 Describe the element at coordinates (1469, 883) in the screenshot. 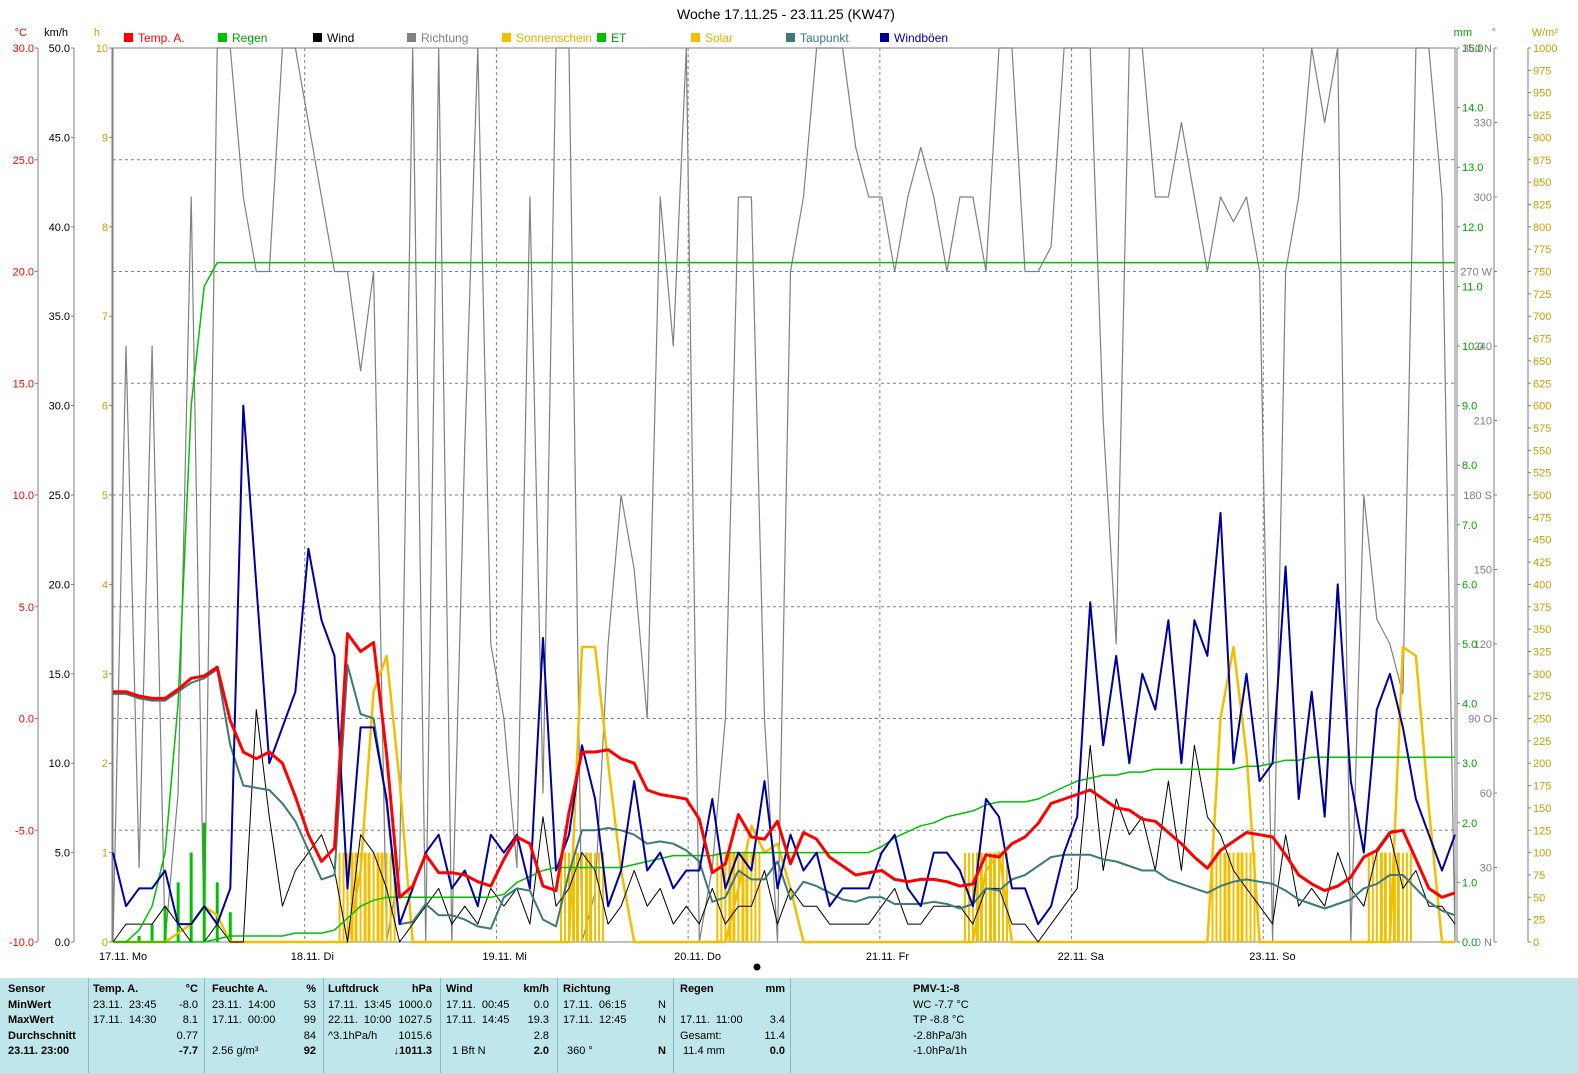

I see `rain-tick-label: 1.0` at that location.